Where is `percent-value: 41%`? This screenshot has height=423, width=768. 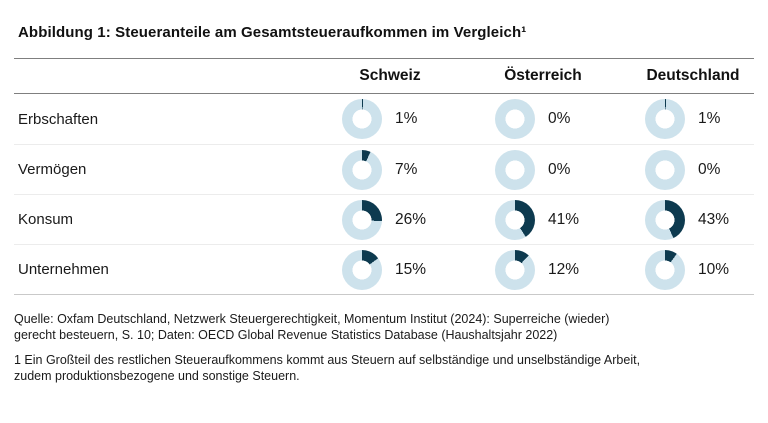 percent-value: 41% is located at coordinates (564, 219).